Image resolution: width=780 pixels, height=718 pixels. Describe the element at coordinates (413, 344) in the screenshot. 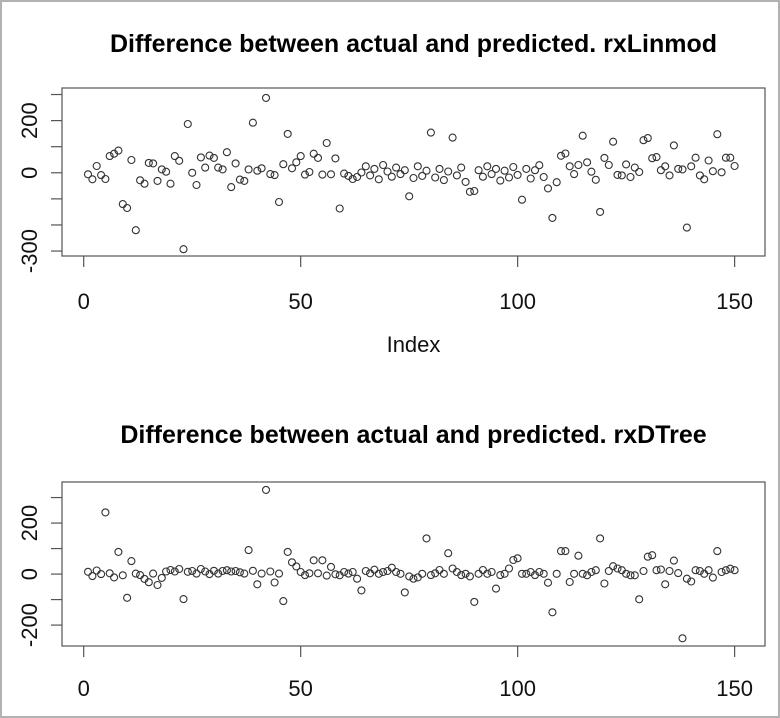

I see `x-axis-label-index: Index` at that location.